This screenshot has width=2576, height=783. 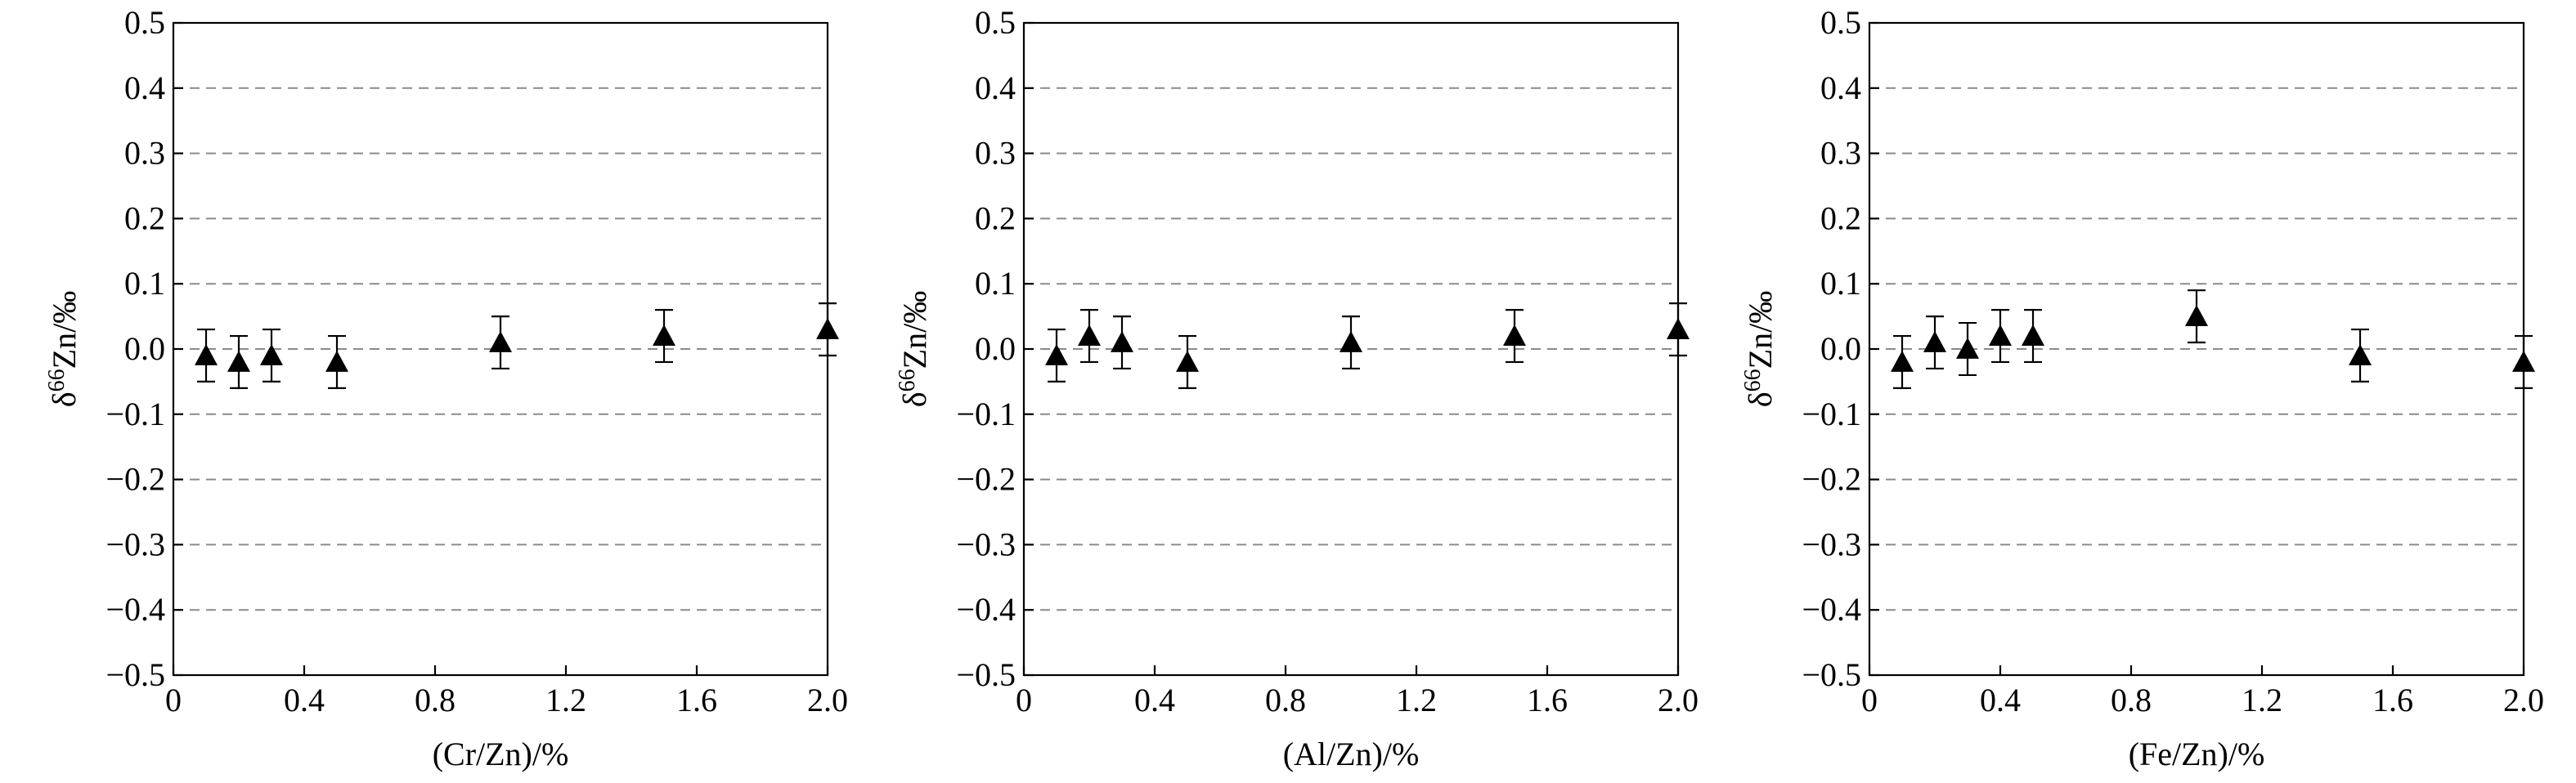 What do you see at coordinates (2197, 754) in the screenshot?
I see `x-axis-title: (Fe/Zn)/%` at bounding box center [2197, 754].